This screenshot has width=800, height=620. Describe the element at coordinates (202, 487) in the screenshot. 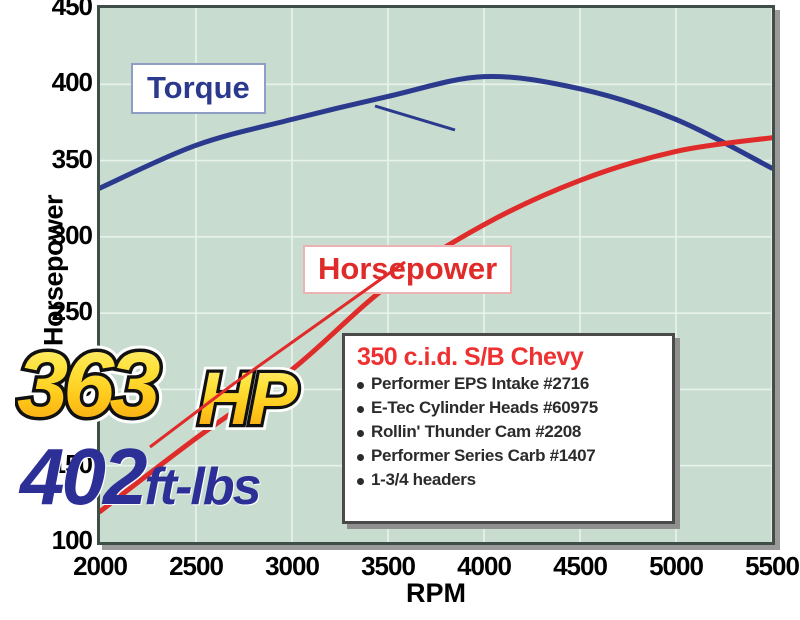

I see `callout-torque-unit: ft-lbs` at that location.